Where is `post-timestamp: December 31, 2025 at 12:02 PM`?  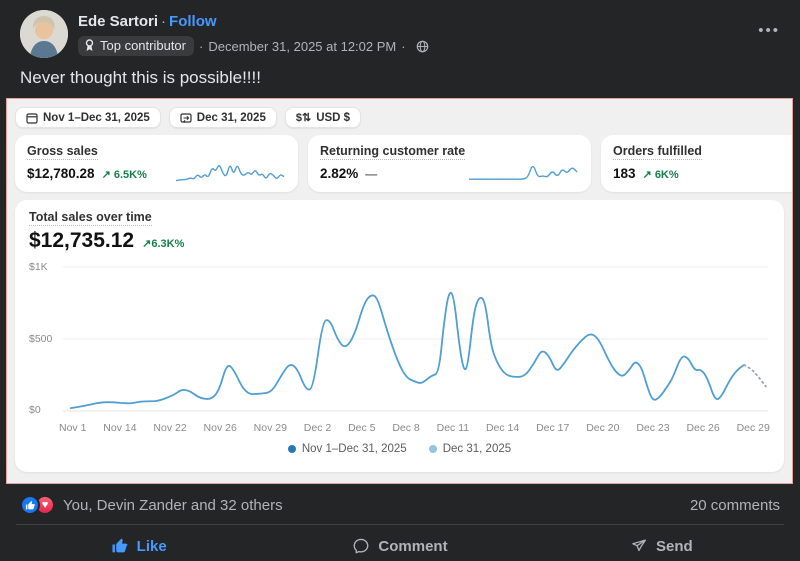
post-timestamp: December 31, 2025 at 12:02 PM is located at coordinates (302, 46).